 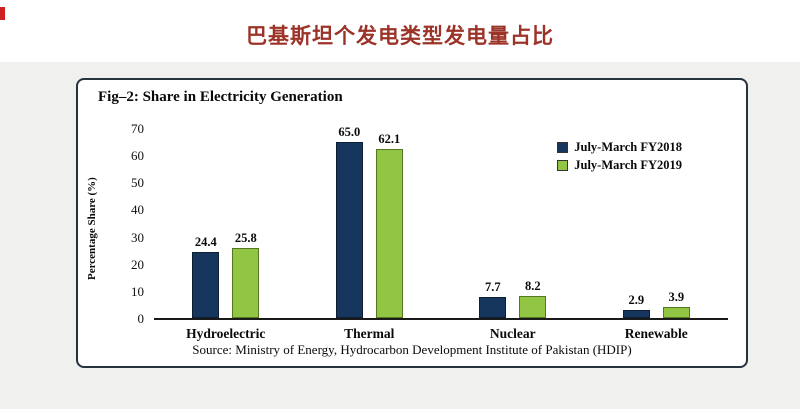 I want to click on category-label: Thermal, so click(x=369, y=333).